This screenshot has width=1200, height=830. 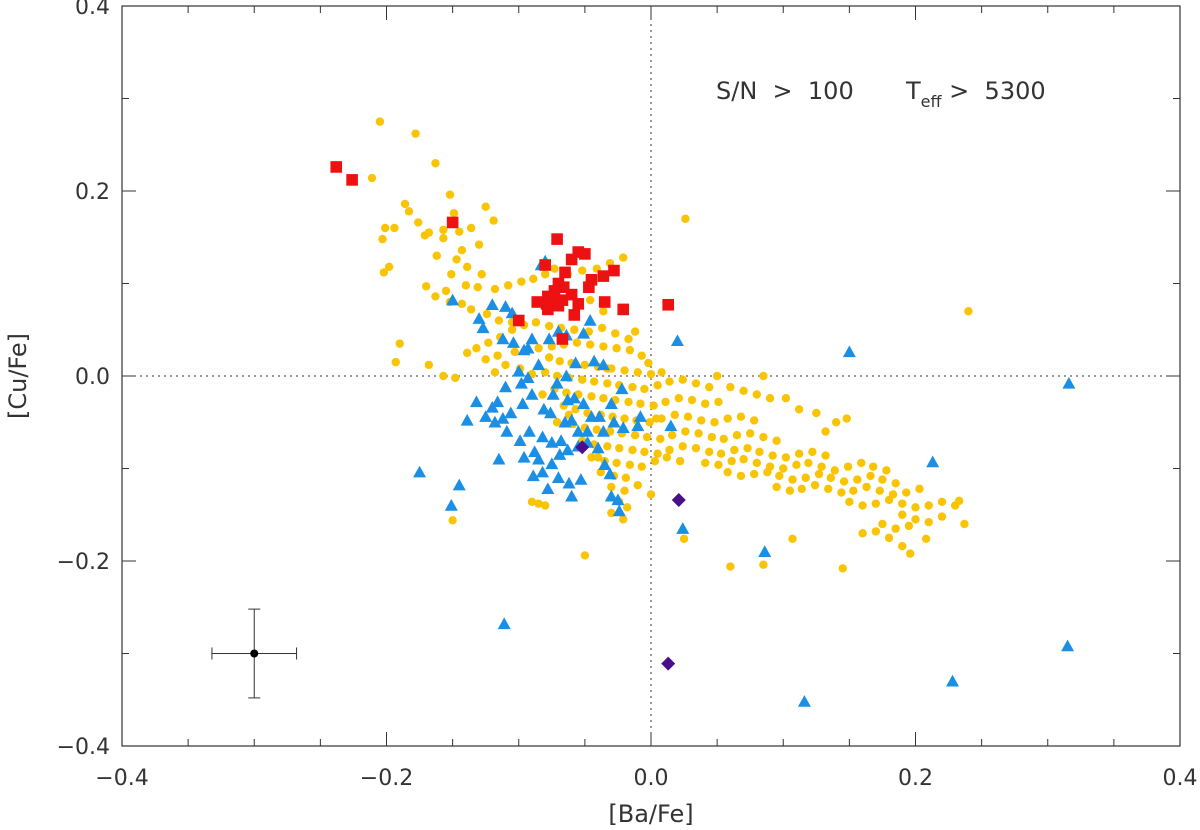 I want to click on x-axis-label: [Ba/Fe], so click(x=650, y=814).